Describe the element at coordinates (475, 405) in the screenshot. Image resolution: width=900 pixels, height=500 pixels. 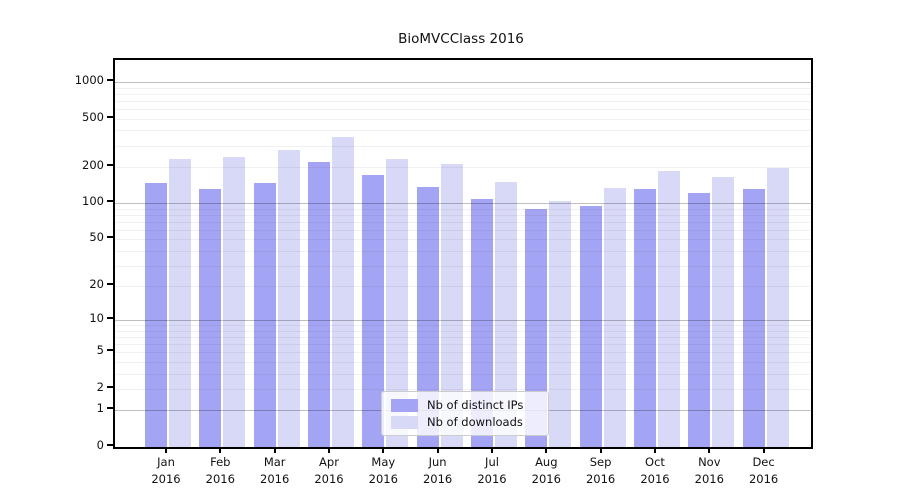
I see `legend-label-distinct-ips: Nb of distinct IPs` at that location.